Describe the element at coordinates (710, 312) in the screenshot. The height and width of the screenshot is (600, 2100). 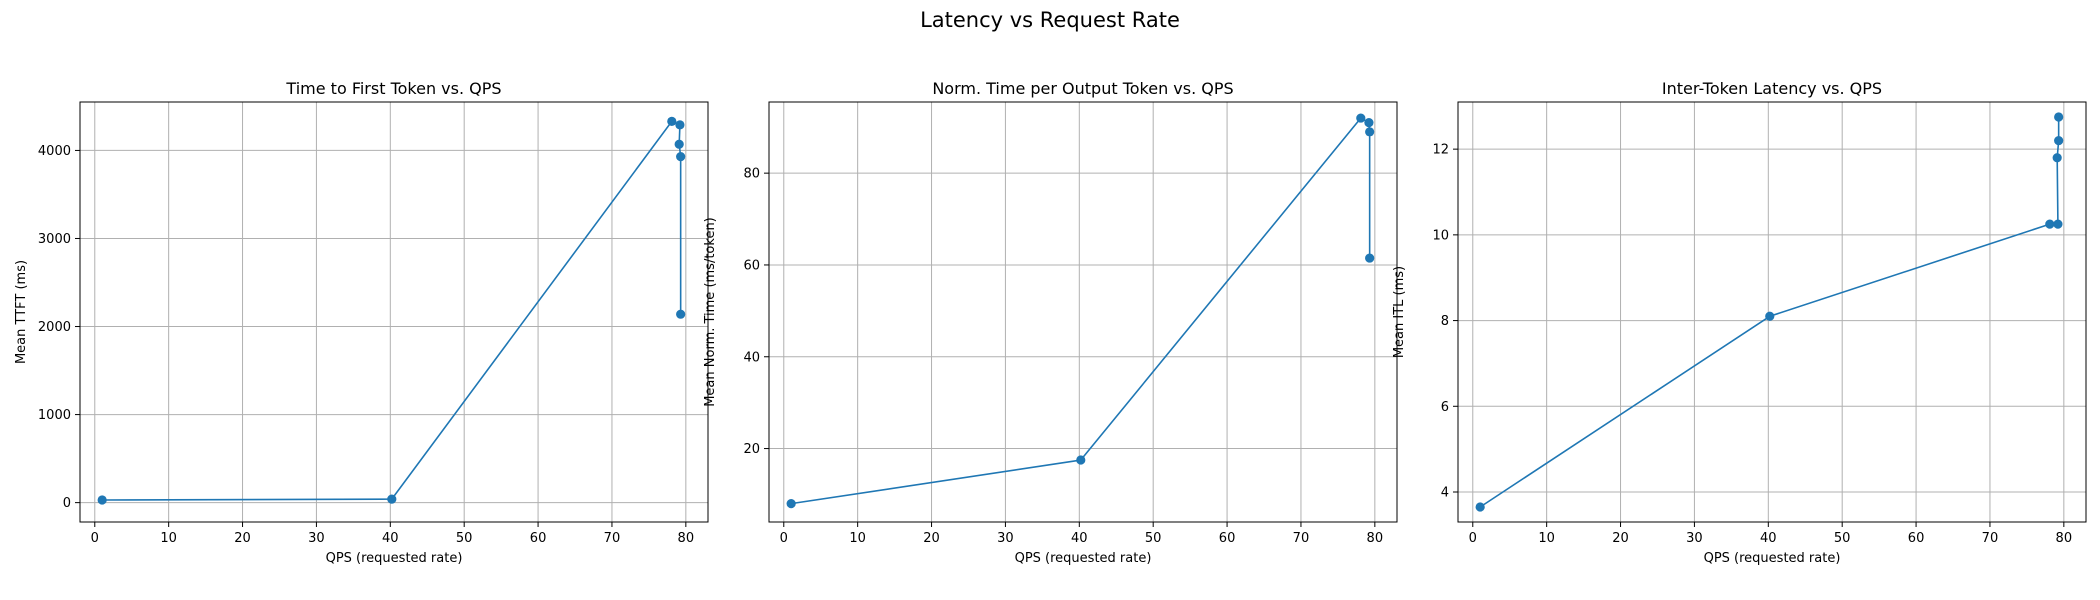
I see `y-axis-label: Mean Norm. Time (ms/token)` at that location.